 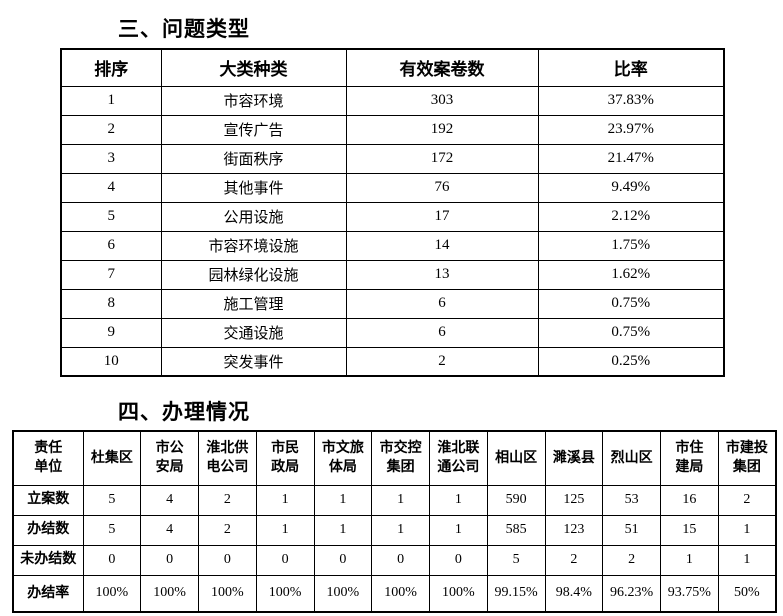 I want to click on table-row: 6 市容环境设施 14 1.75%, so click(x=392, y=245).